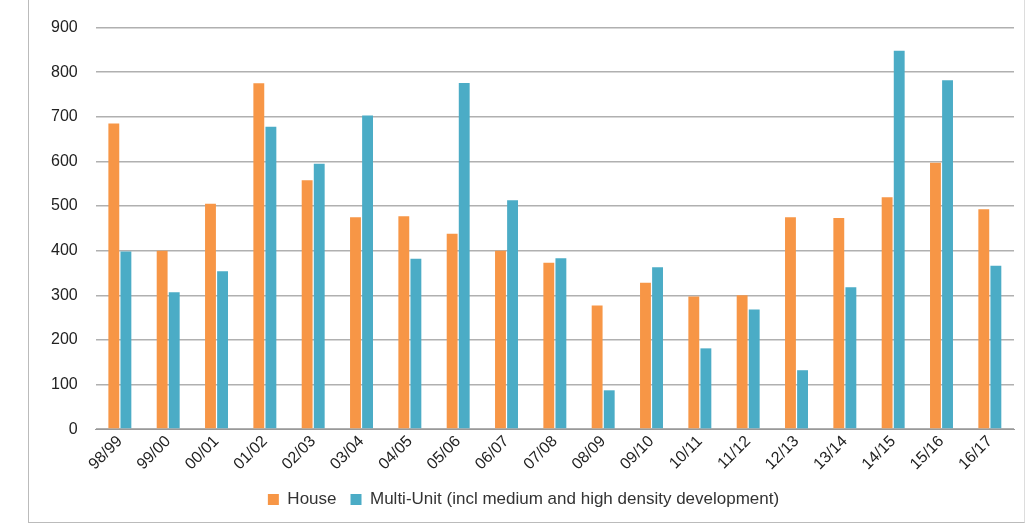 Image resolution: width=1027 pixels, height=527 pixels. What do you see at coordinates (64, 160) in the screenshot?
I see `y-tick-label: 600` at bounding box center [64, 160].